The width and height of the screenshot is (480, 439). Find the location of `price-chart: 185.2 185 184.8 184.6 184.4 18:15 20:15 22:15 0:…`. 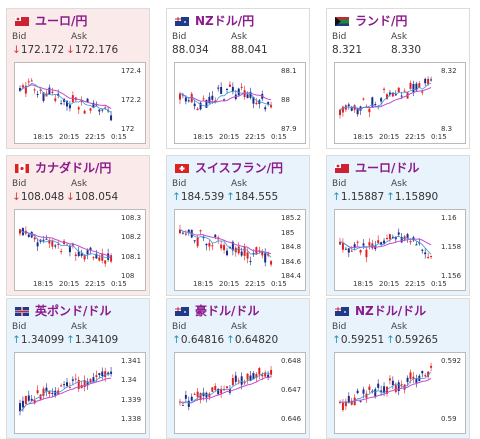

price-chart: 185.2 185 184.8 184.6 184.4 18:15 20:15 22:15 0:… is located at coordinates (240, 250).